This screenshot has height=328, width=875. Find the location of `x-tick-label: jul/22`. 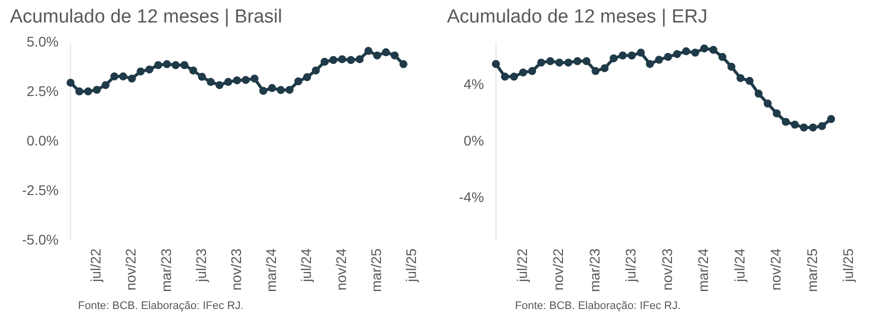

x-tick-label: jul/22 is located at coordinates (522, 265).